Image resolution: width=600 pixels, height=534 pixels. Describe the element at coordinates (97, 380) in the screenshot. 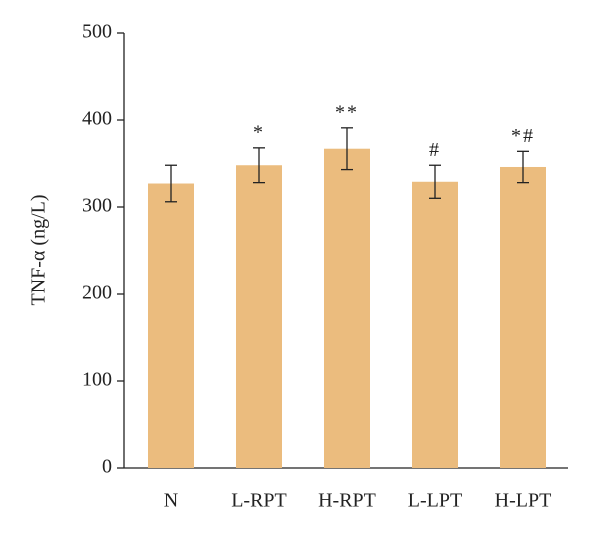

I see `y-tick-label: 100` at that location.